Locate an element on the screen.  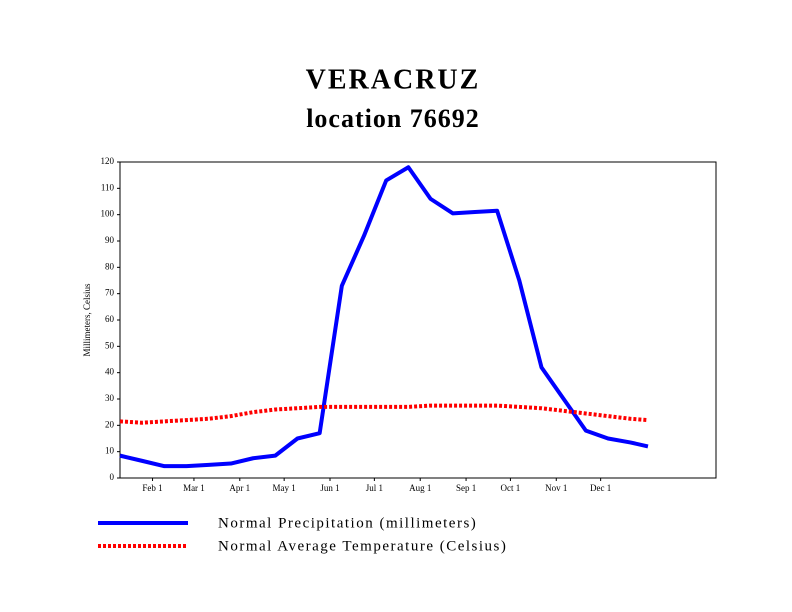
x-tick-label: Jul 1 is located at coordinates (374, 488).